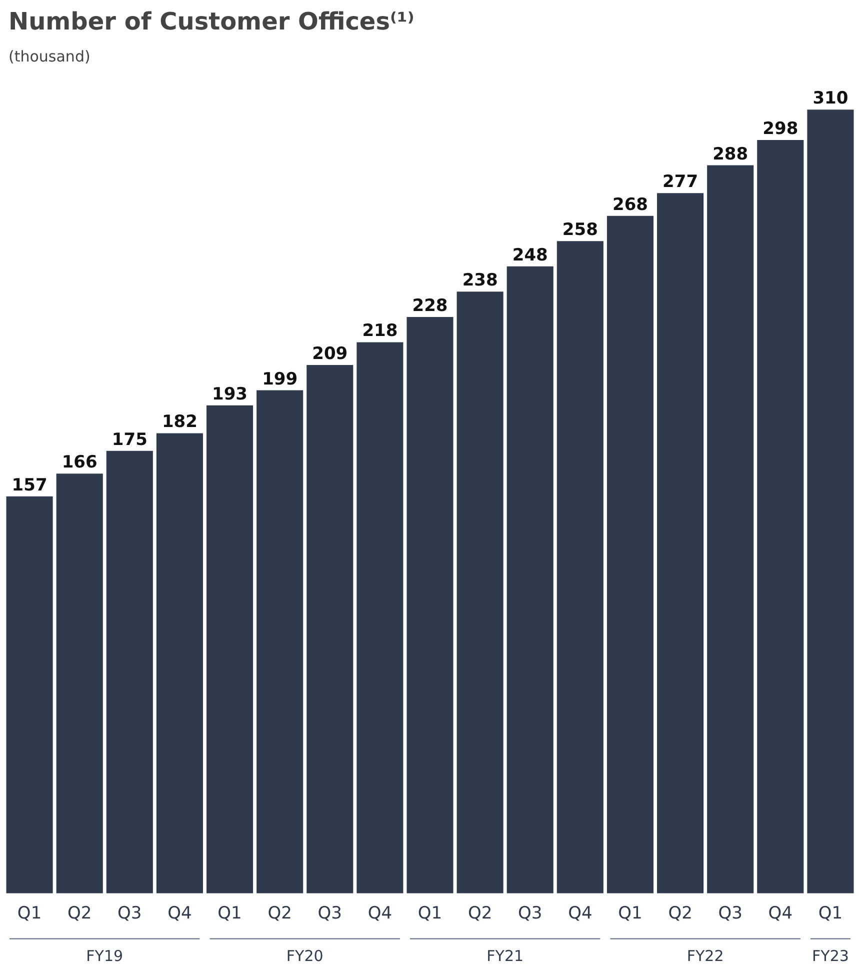  What do you see at coordinates (305, 955) in the screenshot?
I see `text: FY20` at bounding box center [305, 955].